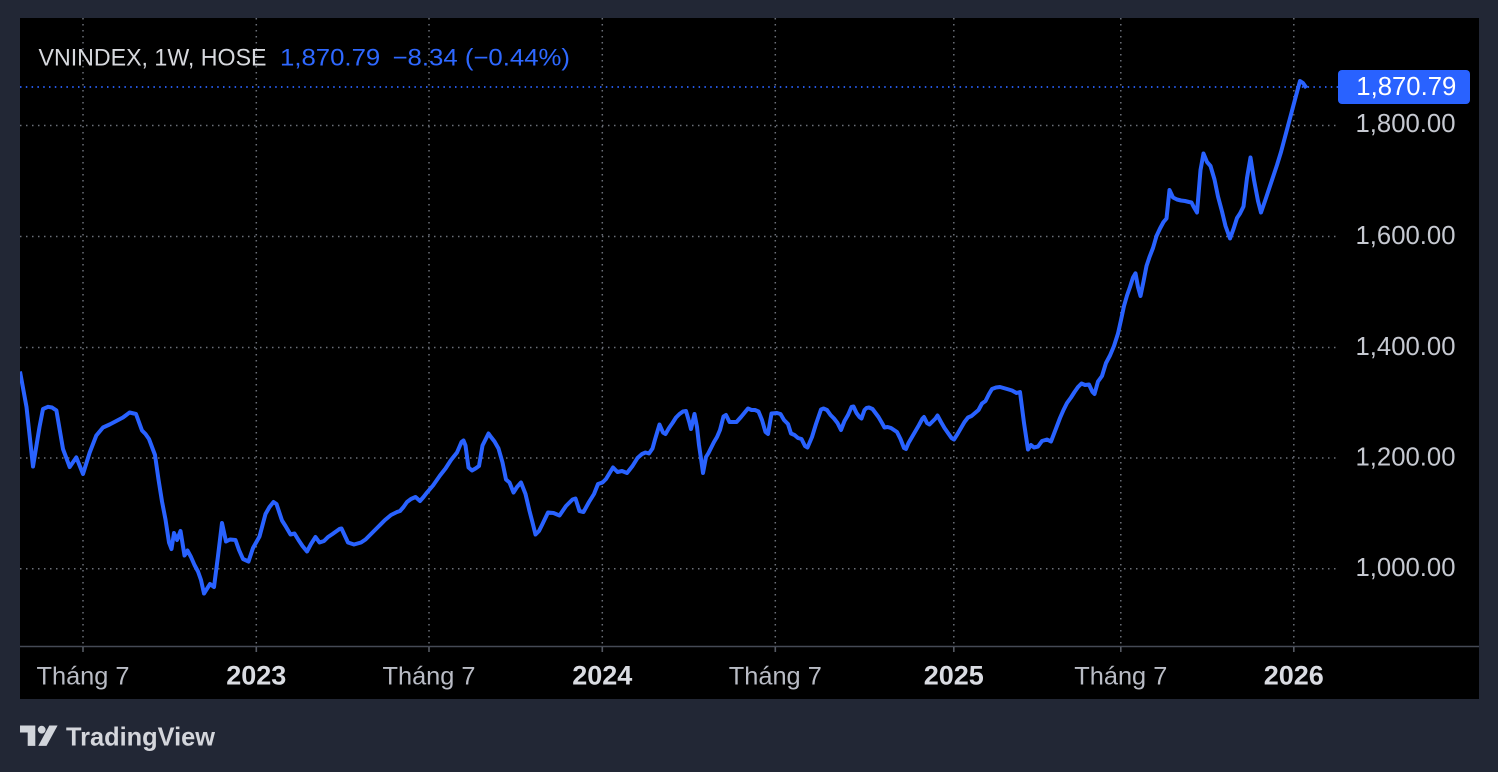  I want to click on svg-text: 2023, so click(256, 676).